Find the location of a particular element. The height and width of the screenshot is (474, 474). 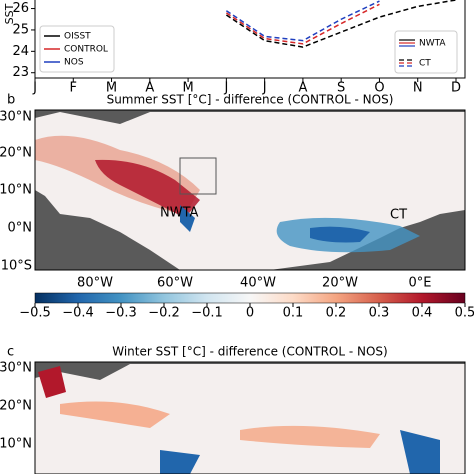

lat-label: 0°N is located at coordinates (20, 228).